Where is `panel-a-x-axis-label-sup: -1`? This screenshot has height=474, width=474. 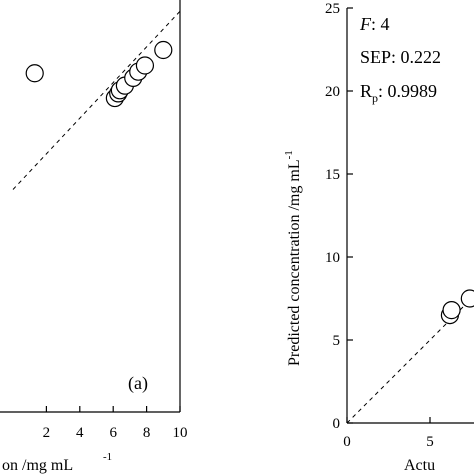 panel-a-x-axis-label-sup: -1 is located at coordinates (107, 457).